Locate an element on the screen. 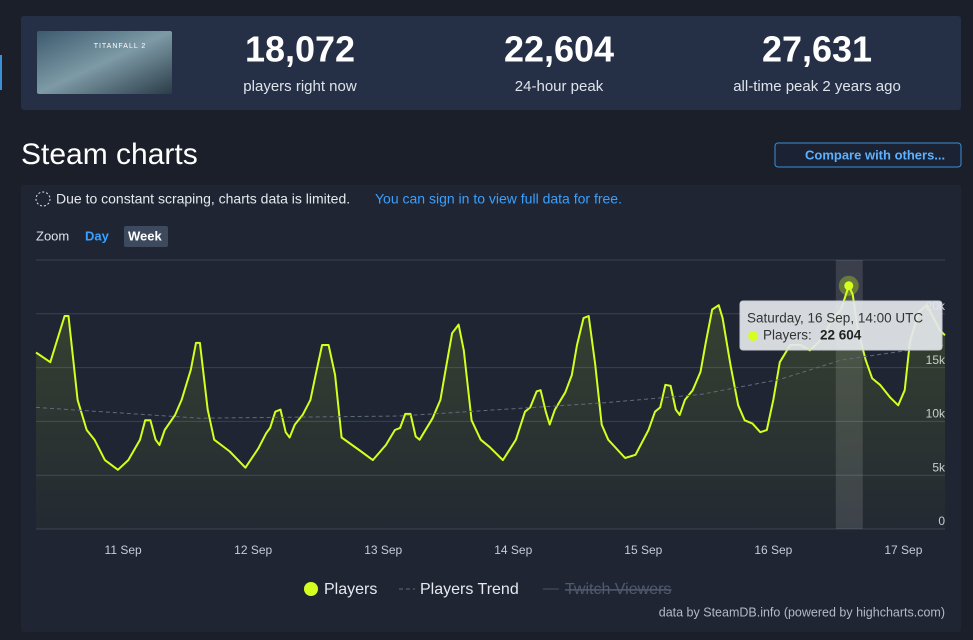  tooltip-label: Players: is located at coordinates (787, 335).